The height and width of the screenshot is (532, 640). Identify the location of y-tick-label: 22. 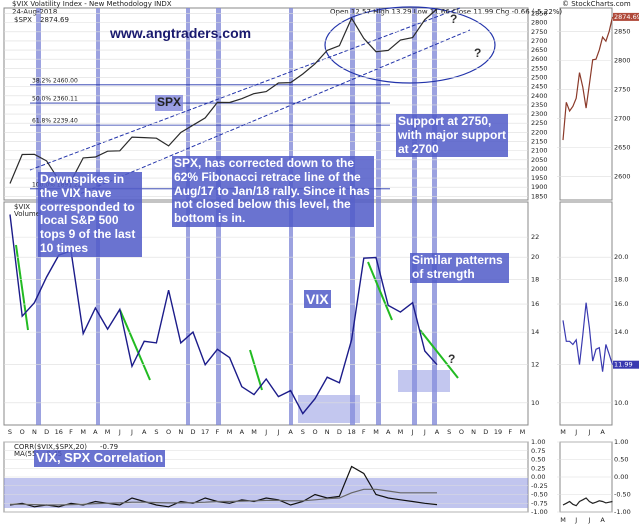
(535, 237).